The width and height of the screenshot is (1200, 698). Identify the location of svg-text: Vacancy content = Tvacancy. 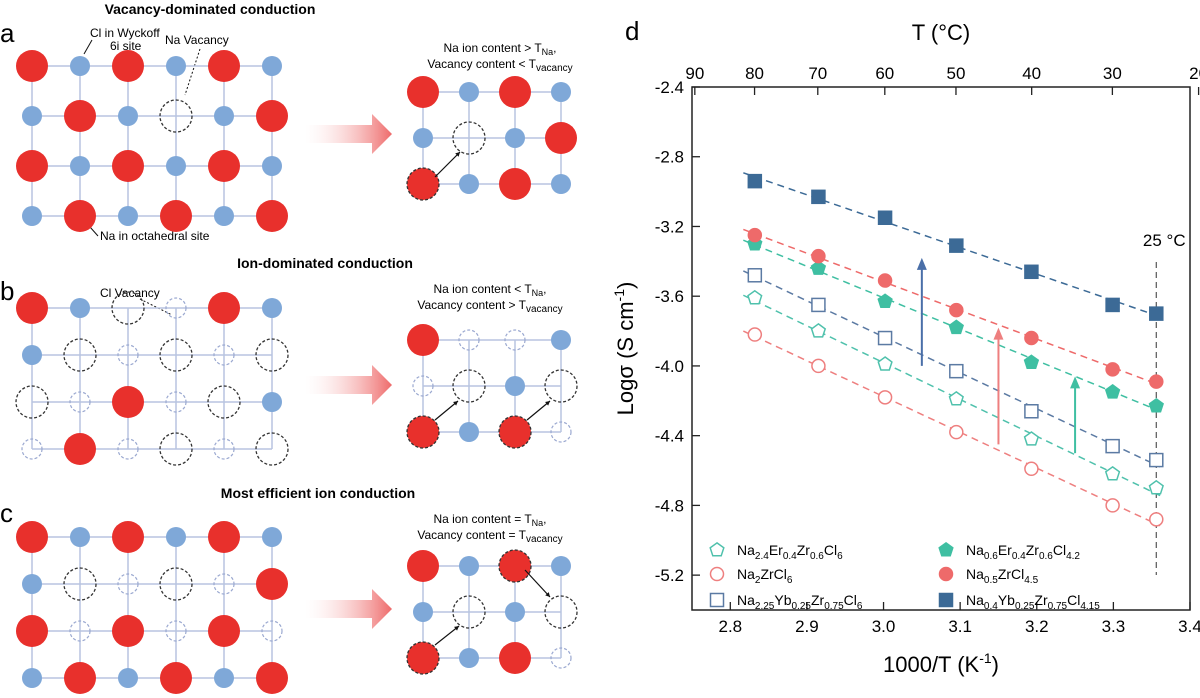
(489, 536).